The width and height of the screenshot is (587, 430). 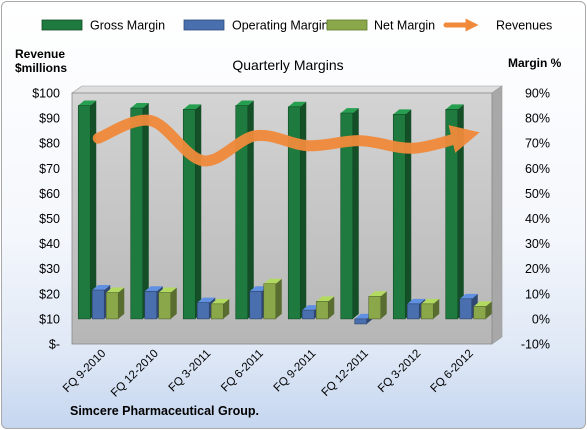 I want to click on legend-item-gross-margin: Gross Margin, so click(x=103, y=26).